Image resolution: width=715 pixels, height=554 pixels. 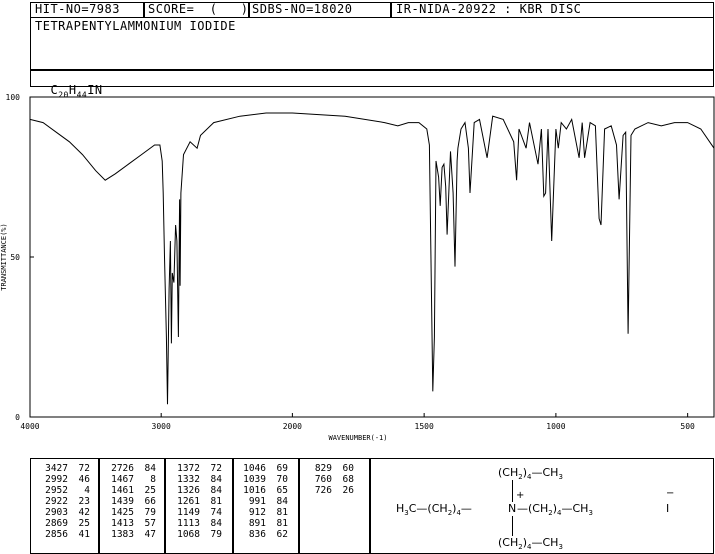 I want to click on positive-charge: +, so click(x=520, y=495).